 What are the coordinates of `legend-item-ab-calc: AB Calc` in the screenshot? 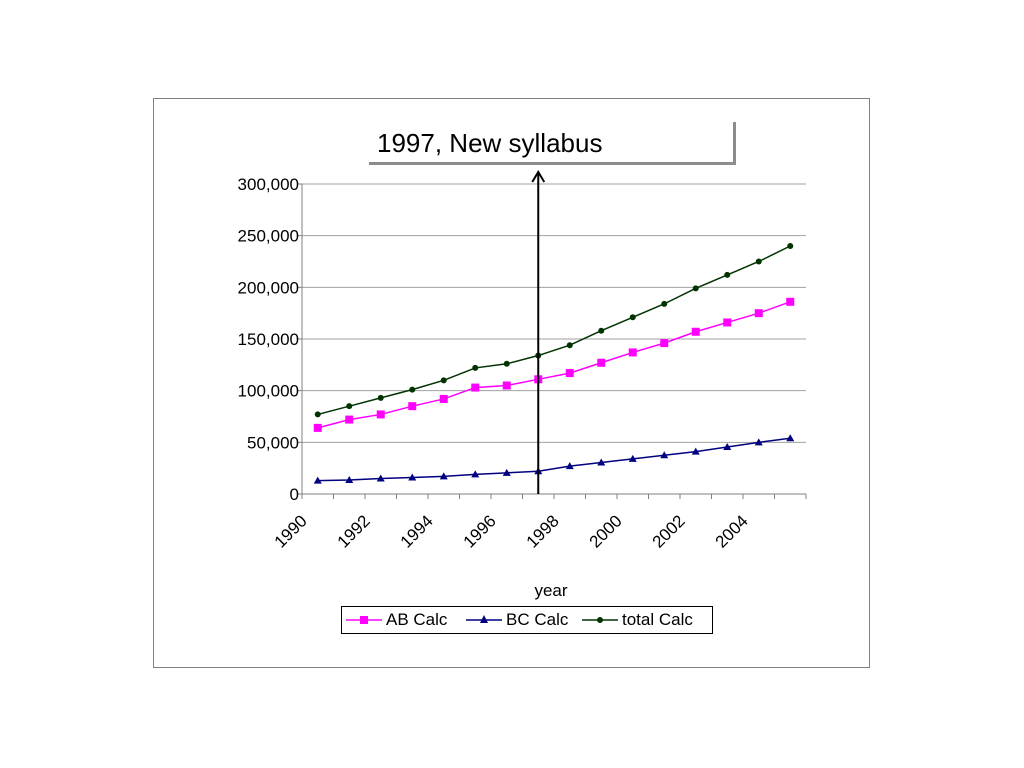 It's located at (396, 620).